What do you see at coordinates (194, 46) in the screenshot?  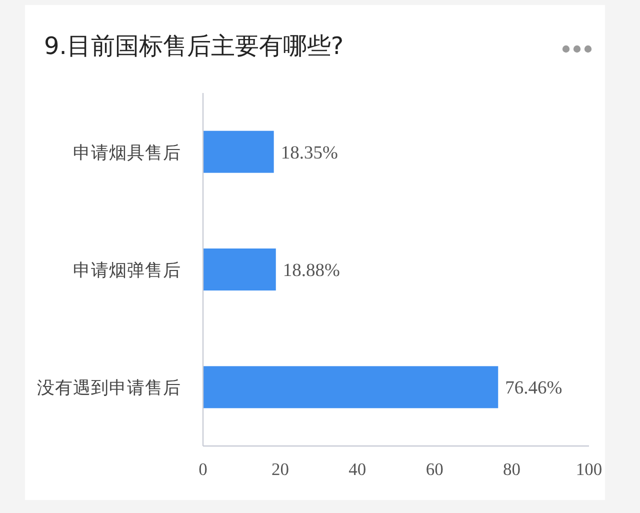 I see `title: 9.目前国标售后主要有哪些?` at bounding box center [194, 46].